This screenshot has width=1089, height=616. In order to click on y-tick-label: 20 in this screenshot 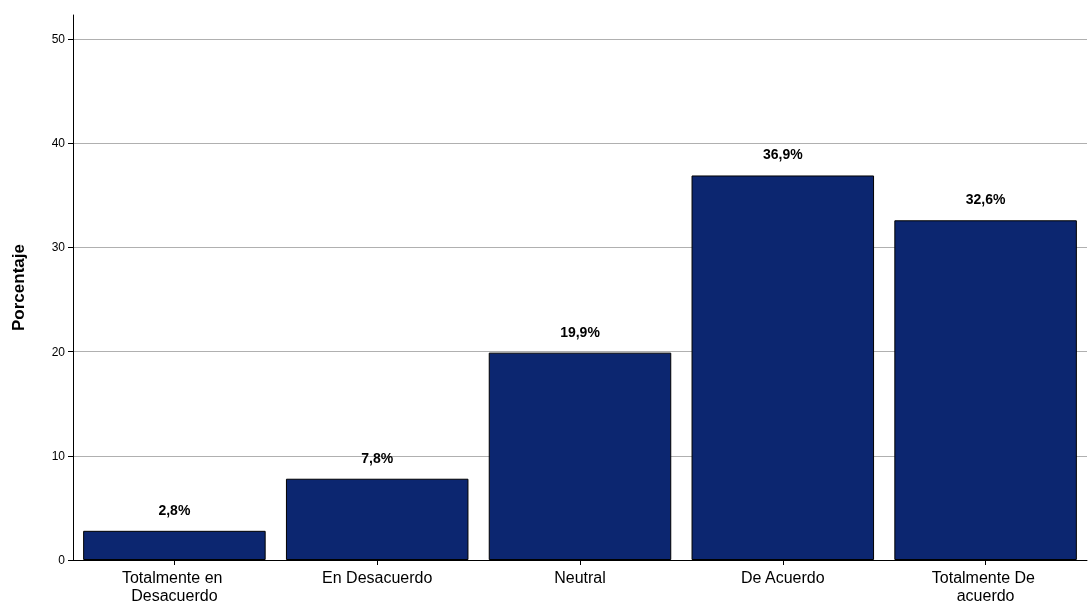, I will do `click(58, 351)`.